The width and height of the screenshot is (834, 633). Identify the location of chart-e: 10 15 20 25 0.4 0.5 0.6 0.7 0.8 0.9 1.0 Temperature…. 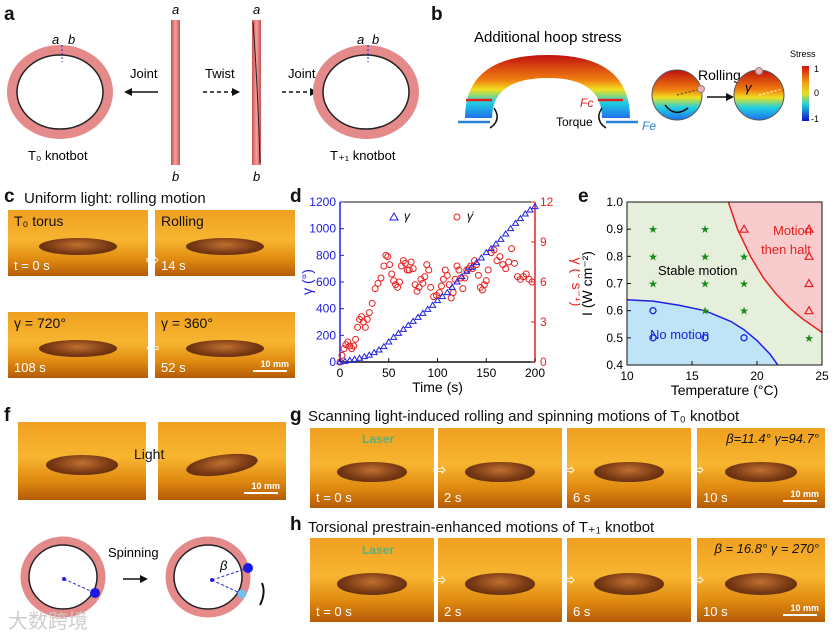
(704, 296).